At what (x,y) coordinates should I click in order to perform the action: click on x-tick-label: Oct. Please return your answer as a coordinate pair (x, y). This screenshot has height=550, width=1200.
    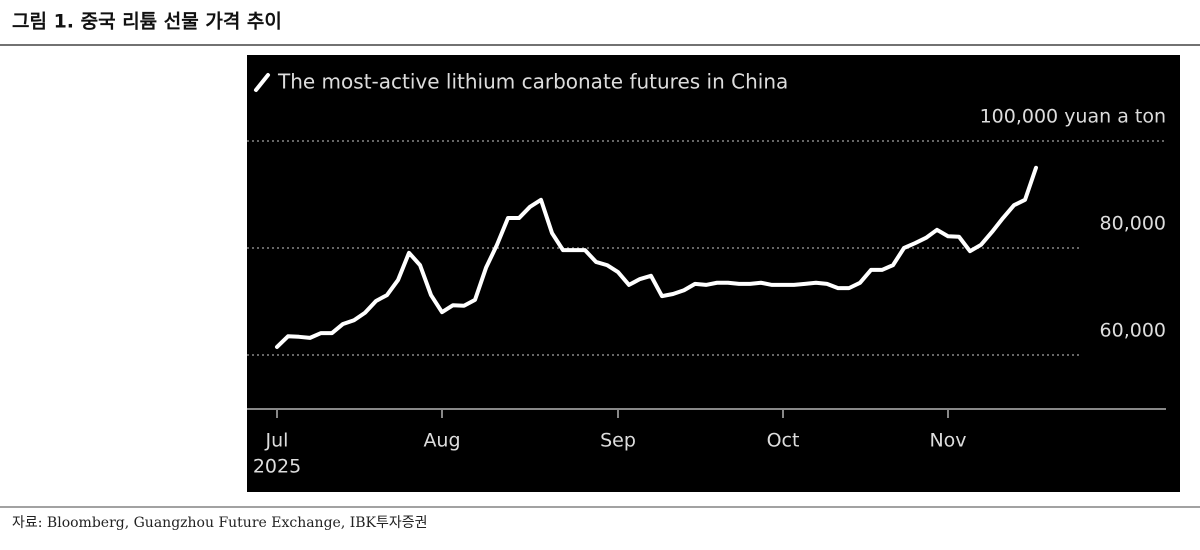
    Looking at the image, I should click on (783, 441).